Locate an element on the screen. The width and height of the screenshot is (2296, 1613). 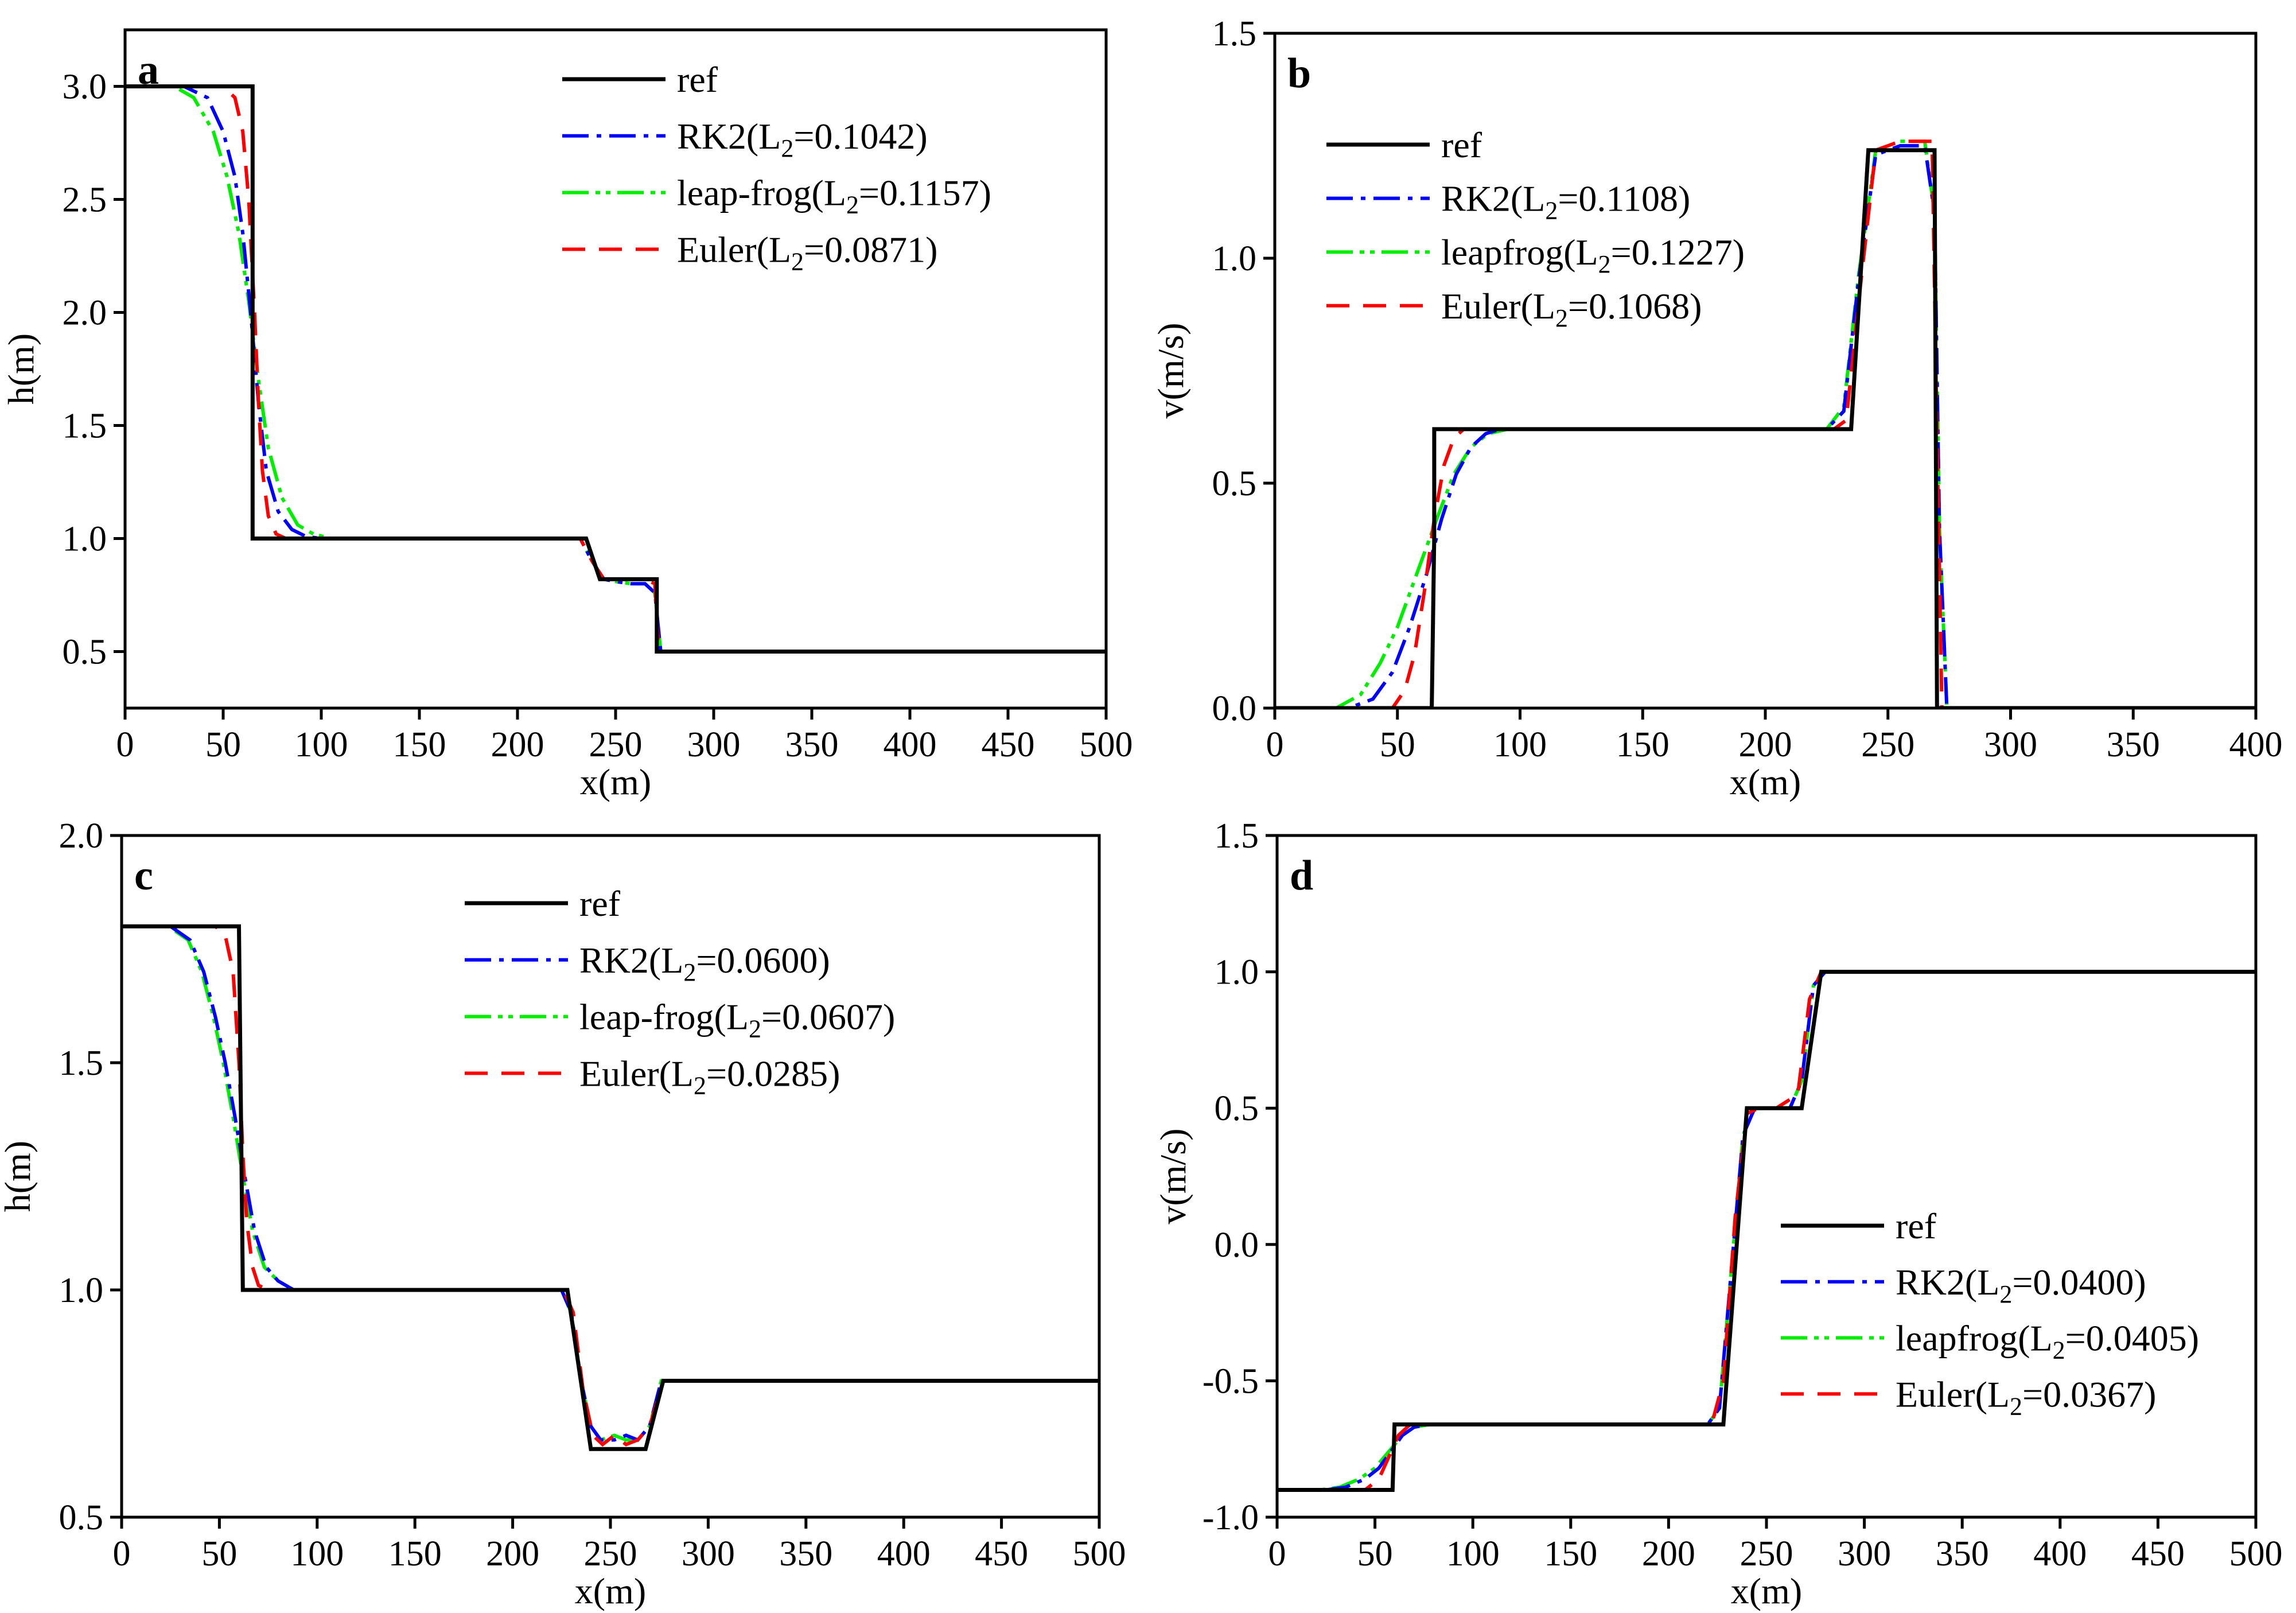
x-axis-label-c: x(m) is located at coordinates (610, 1591).